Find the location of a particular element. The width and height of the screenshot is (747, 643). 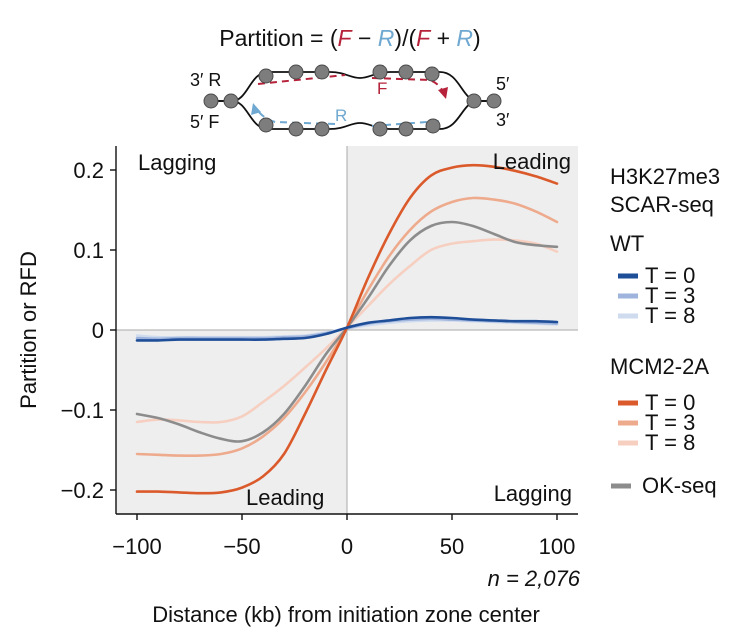

reverse-arrow is located at coordinates (295, 116).